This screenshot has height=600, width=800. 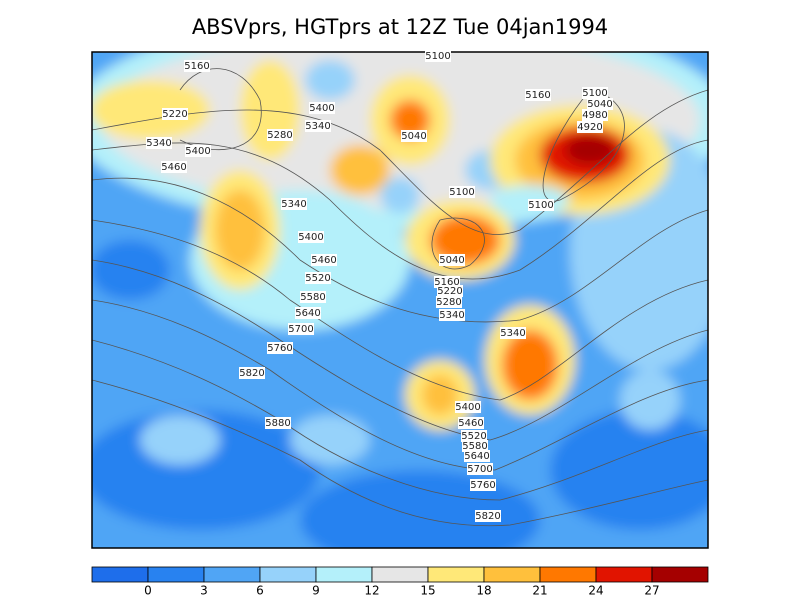 What do you see at coordinates (204, 591) in the screenshot?
I see `colorbar-tick-label: 3` at bounding box center [204, 591].